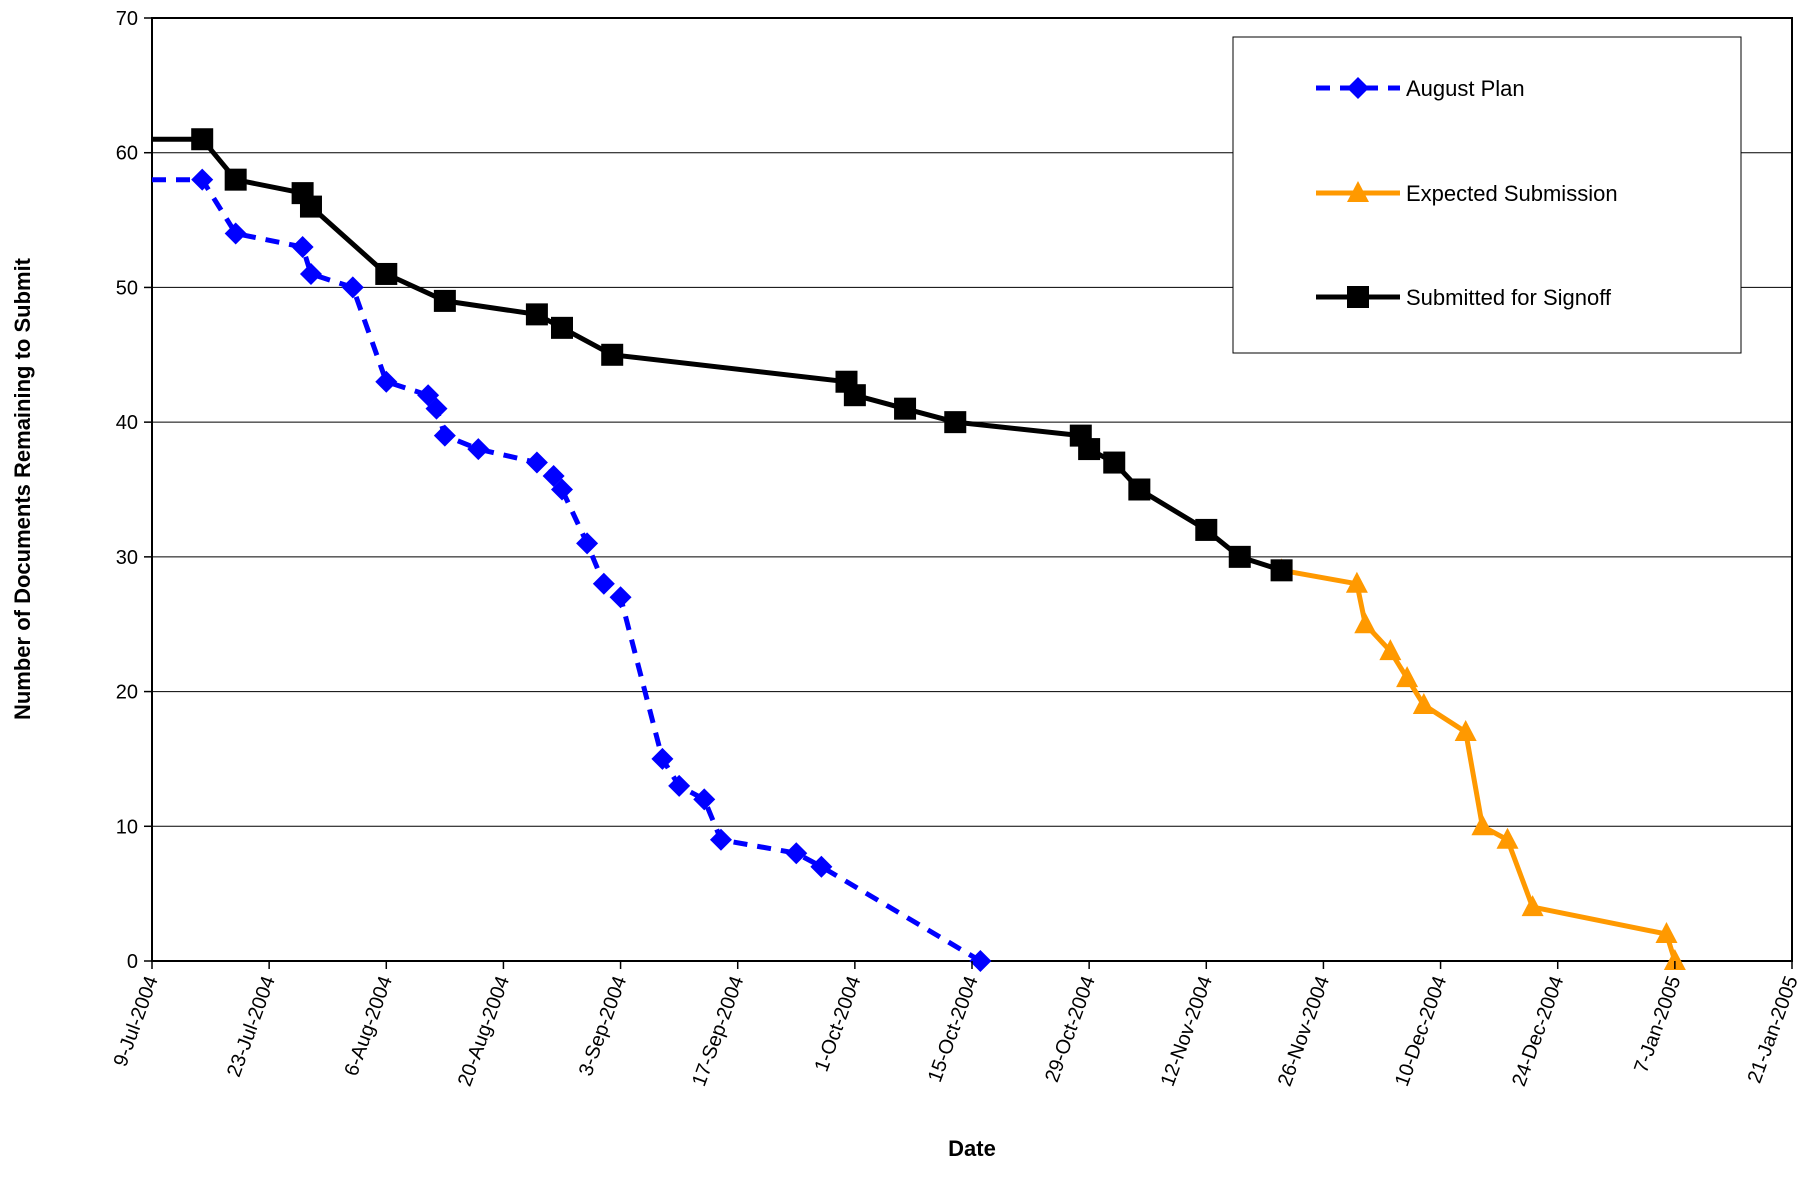  Describe the element at coordinates (1657, 1024) in the screenshot. I see `x-tick-label: 7-Jan-2005` at that location.